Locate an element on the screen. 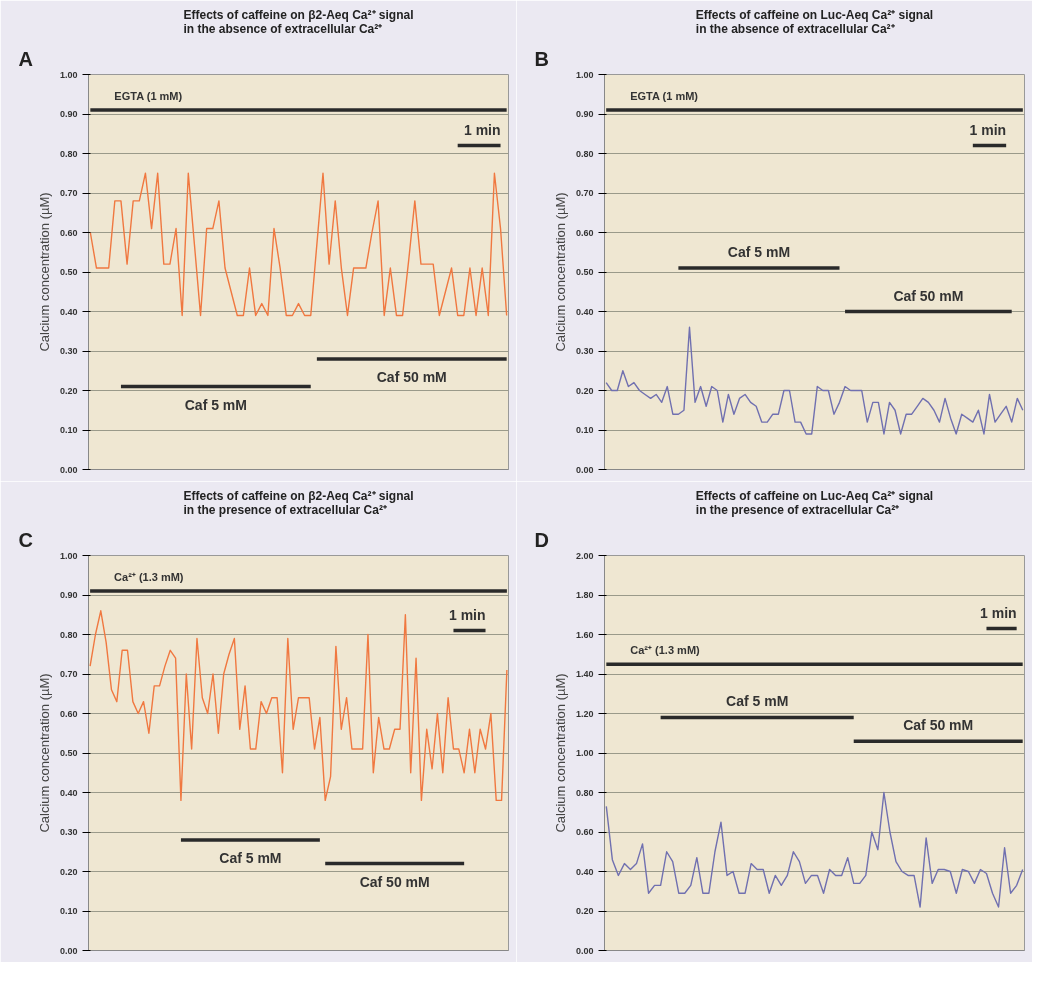 The width and height of the screenshot is (1049, 1006). chart-title: Effects of caffeine on β2-Aeq Ca²⁺ signal in the absence of extracellular Ca²⁺ is located at coordinates (298, 21).